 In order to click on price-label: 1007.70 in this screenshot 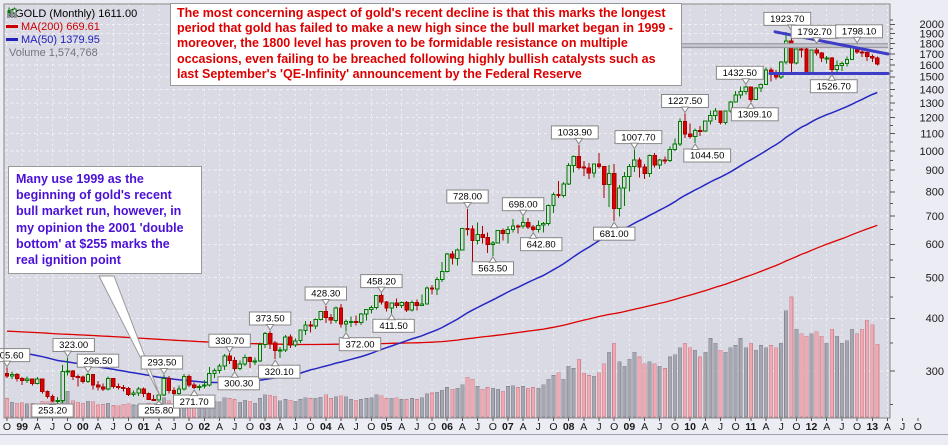, I will do `click(638, 137)`.